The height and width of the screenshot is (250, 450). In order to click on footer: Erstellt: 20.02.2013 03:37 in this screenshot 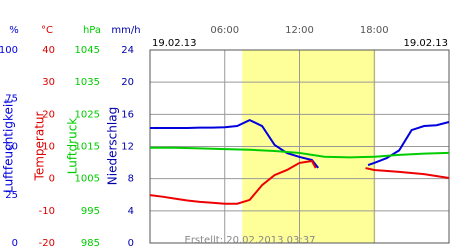, I will do `click(250, 240)`.